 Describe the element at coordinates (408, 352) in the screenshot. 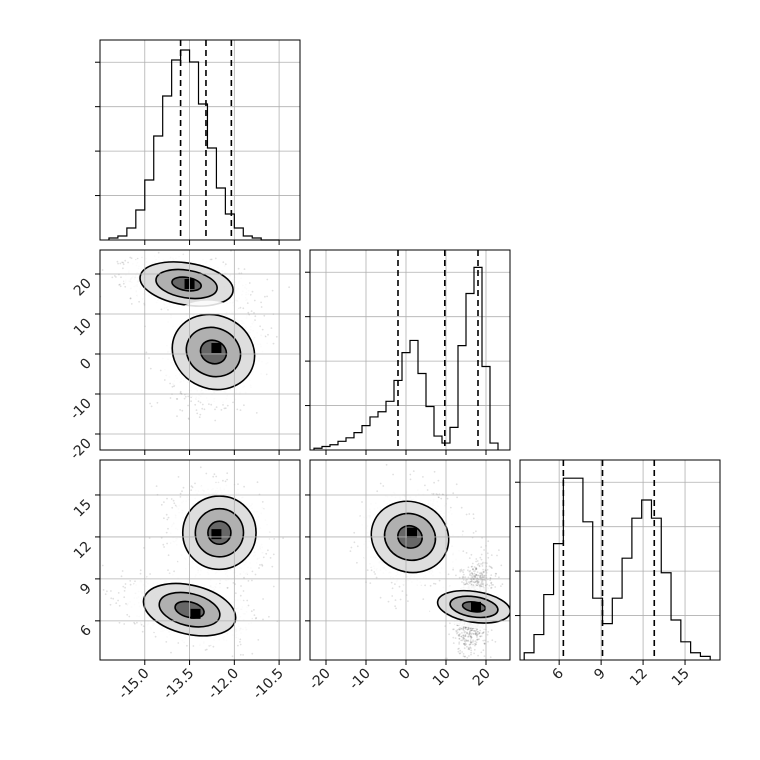

I see `histogram-panel` at that location.